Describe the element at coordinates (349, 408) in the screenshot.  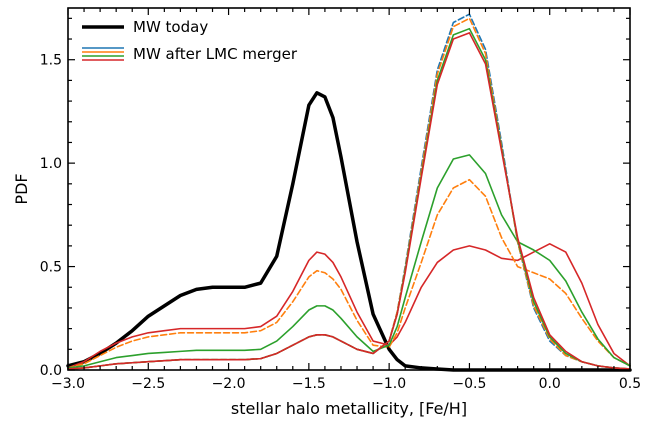
I see `x-axis-label: stellar halo metallicity, [Fe/H]` at that location.